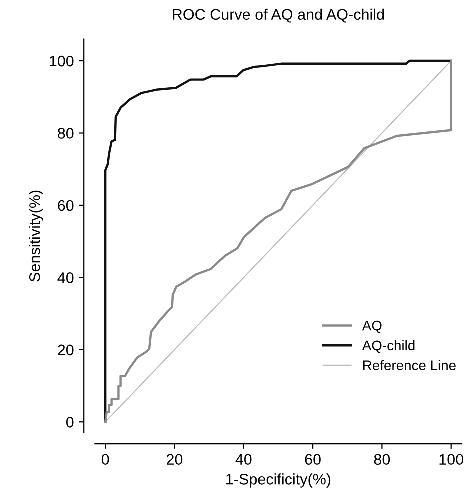 The image size is (476, 492). What do you see at coordinates (410, 365) in the screenshot?
I see `legend-label: Reference Line` at bounding box center [410, 365].